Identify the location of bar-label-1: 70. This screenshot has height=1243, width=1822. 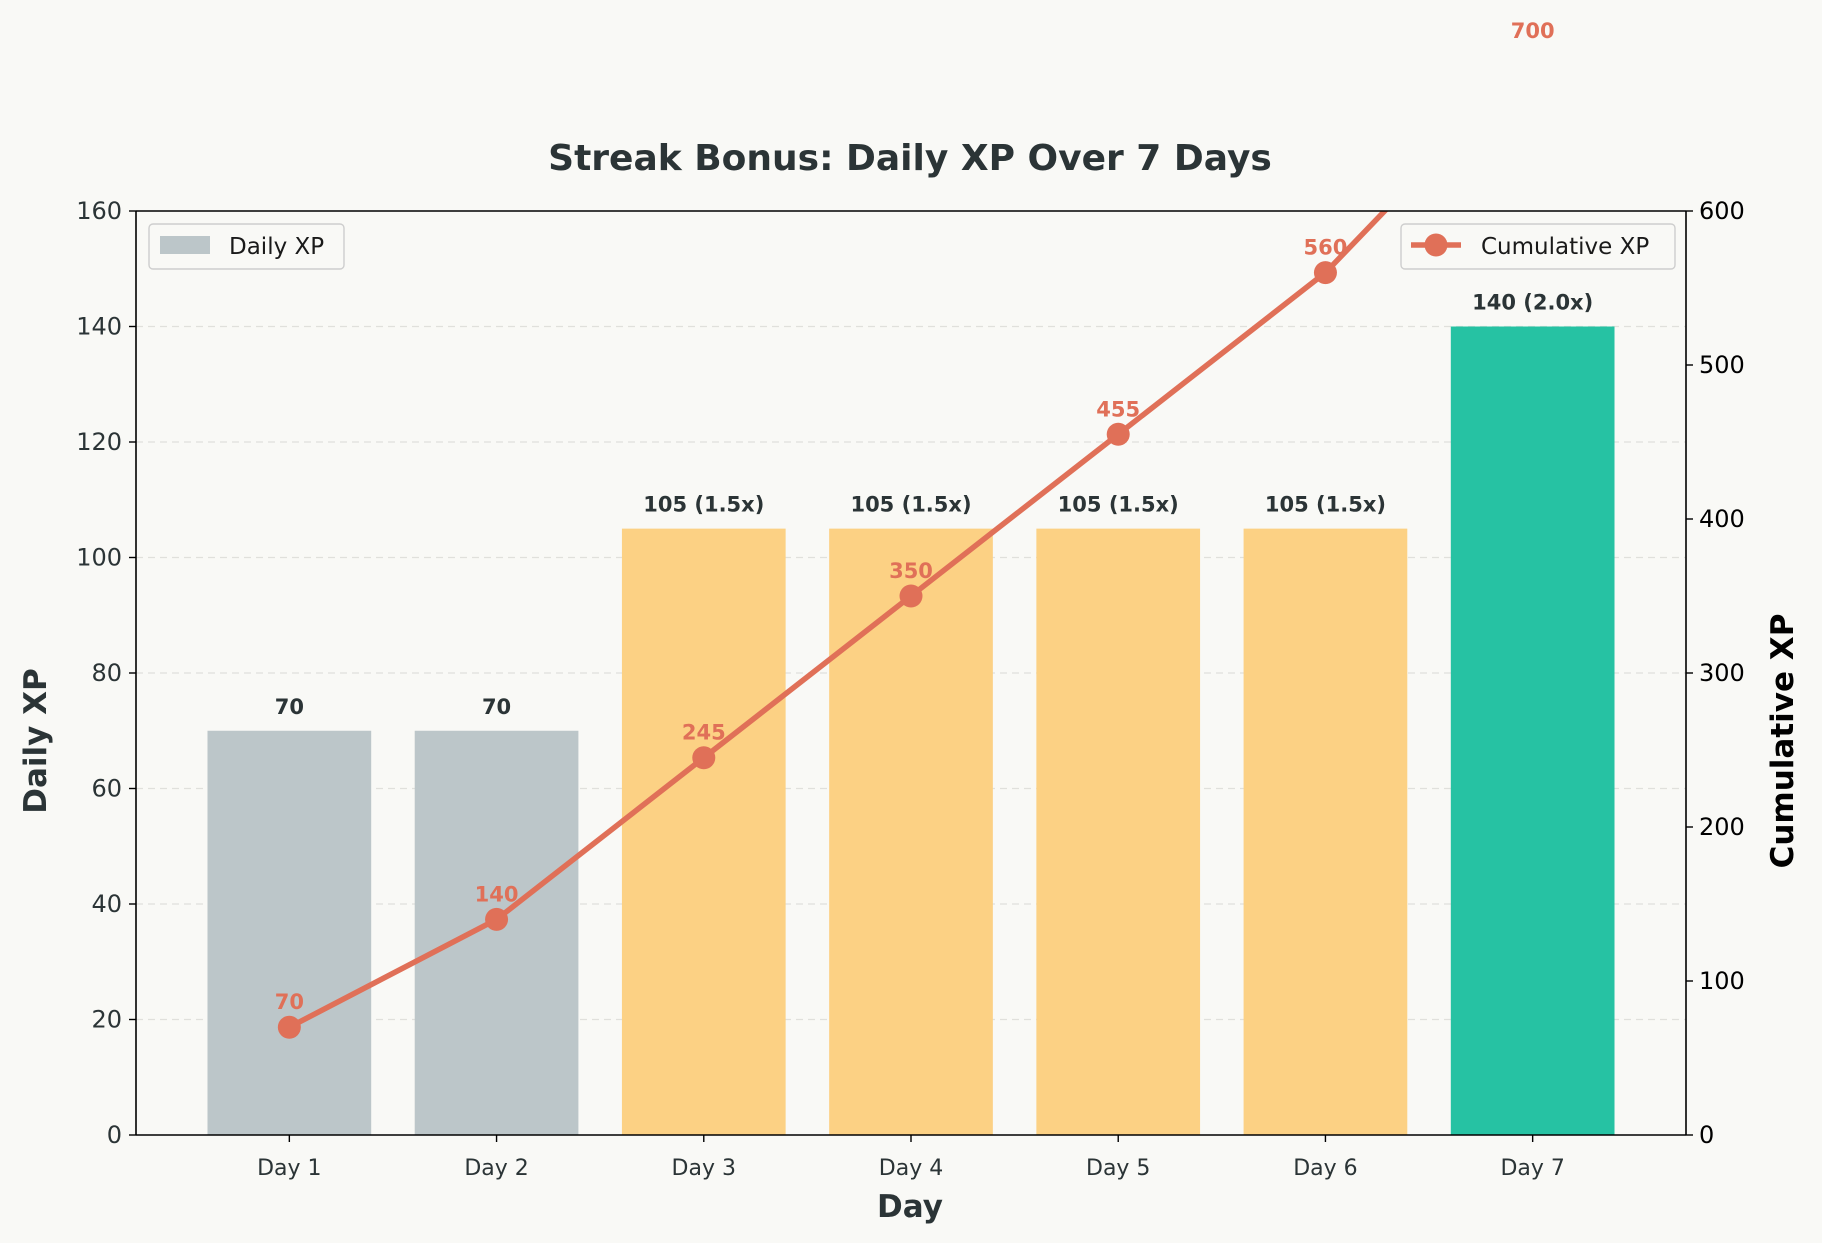
(289, 707).